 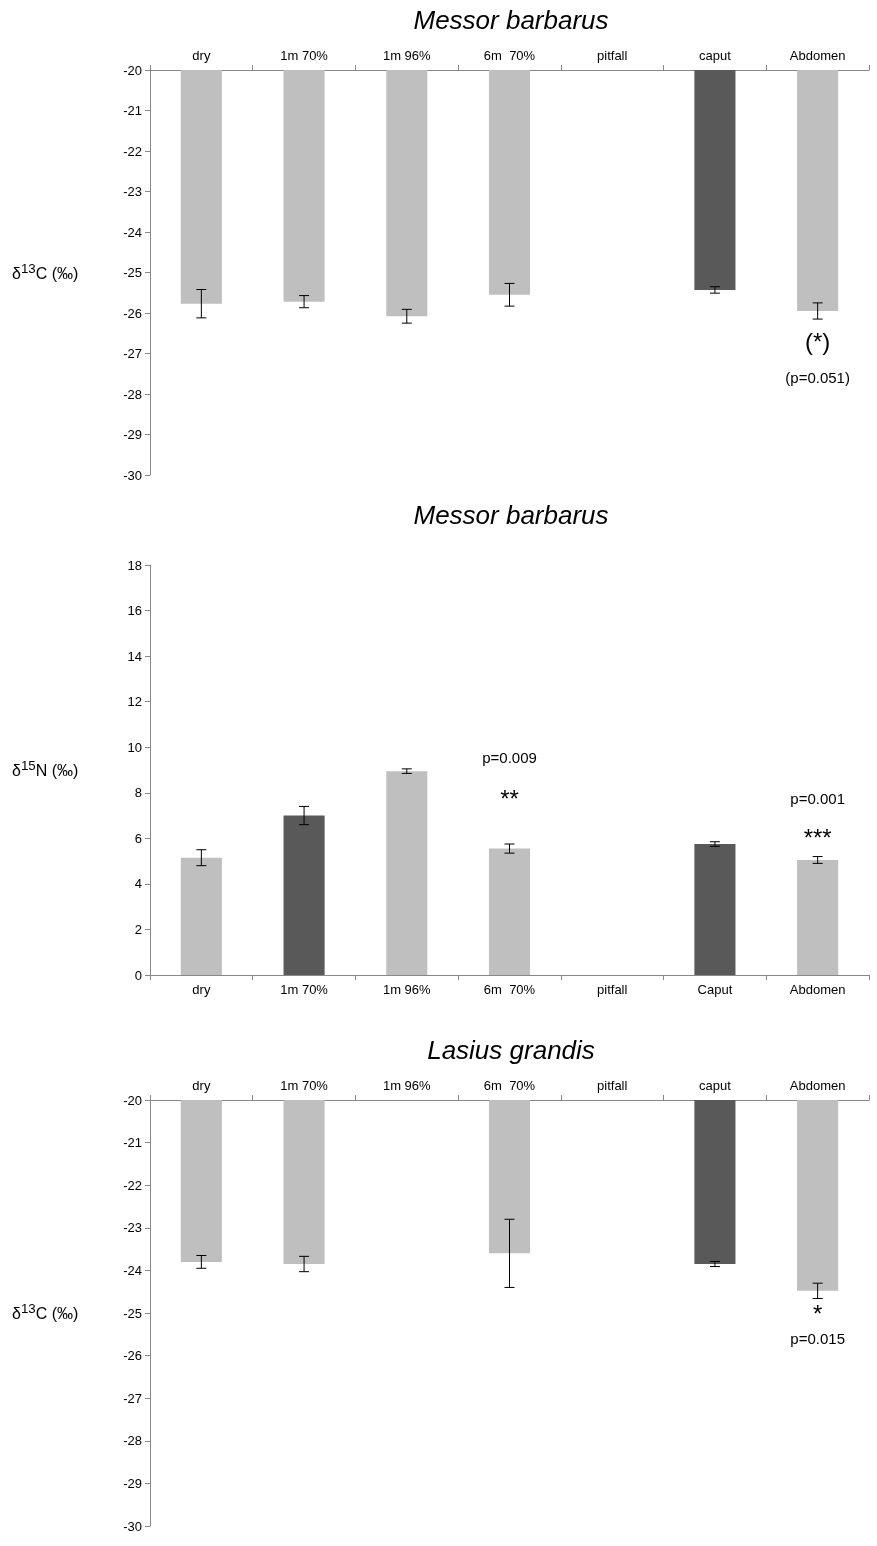 What do you see at coordinates (817, 799) in the screenshot?
I see `annotation: p=0.001` at bounding box center [817, 799].